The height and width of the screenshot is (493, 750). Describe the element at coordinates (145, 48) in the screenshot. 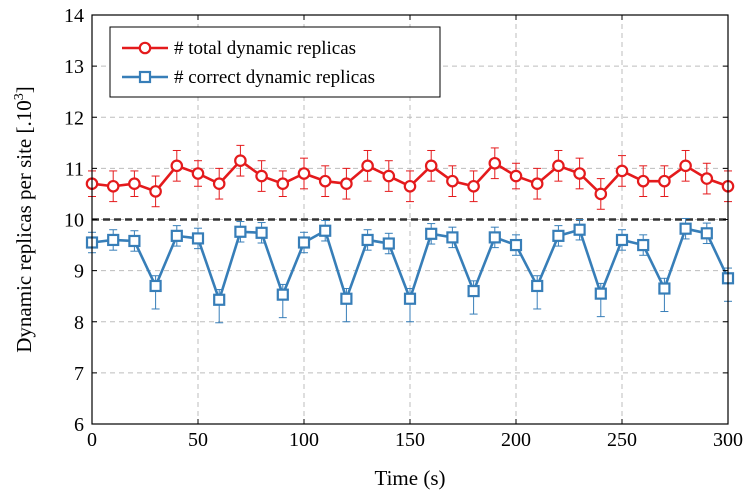

I see `legend-marker-total` at that location.